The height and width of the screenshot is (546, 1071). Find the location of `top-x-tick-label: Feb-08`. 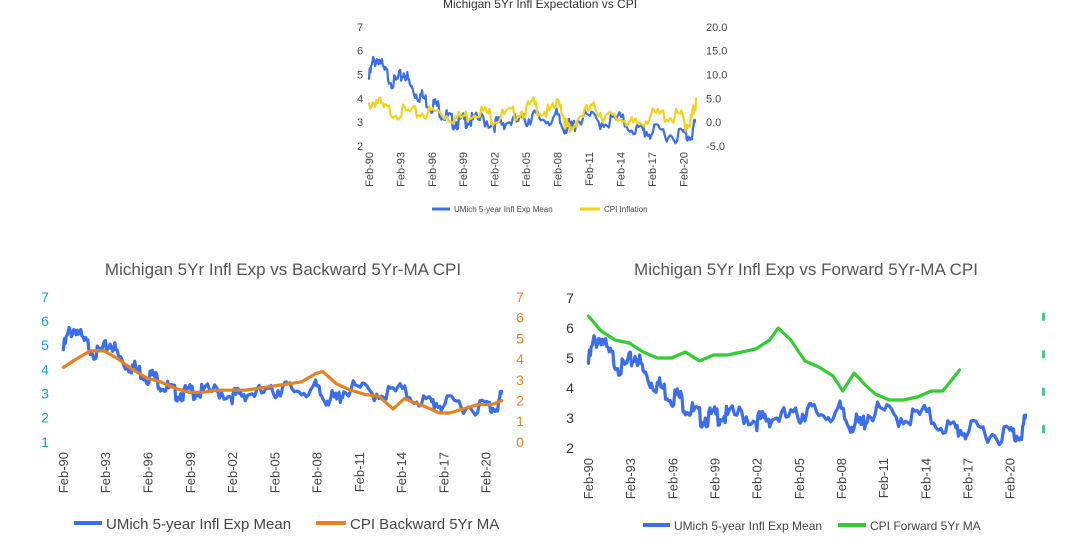

top-x-tick-label: Feb-08 is located at coordinates (559, 169).